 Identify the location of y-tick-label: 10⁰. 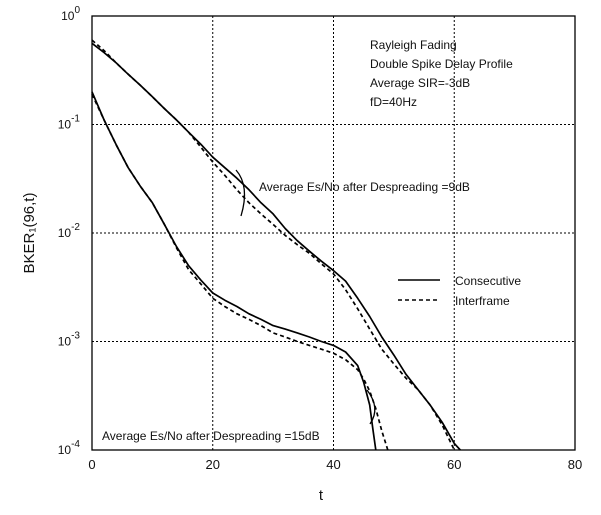
(70, 14).